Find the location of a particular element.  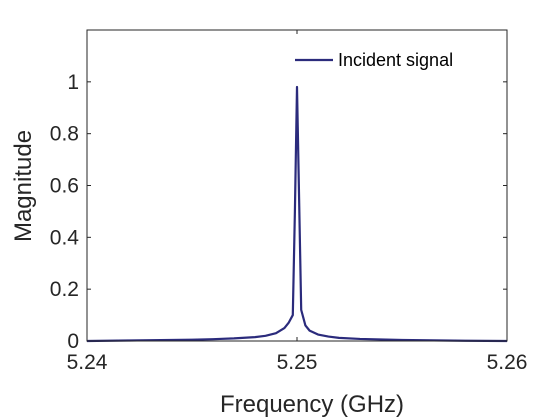

y-tick-label: 1 is located at coordinates (73, 82).